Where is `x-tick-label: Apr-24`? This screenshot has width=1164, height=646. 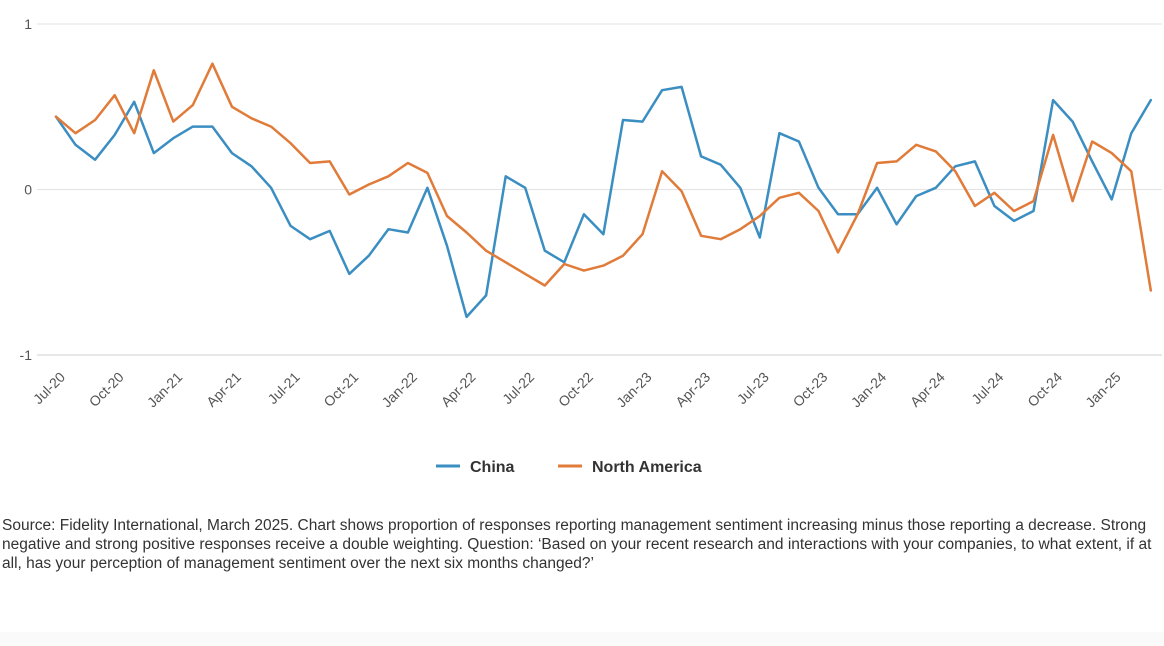 x-tick-label: Apr-24 is located at coordinates (927, 389).